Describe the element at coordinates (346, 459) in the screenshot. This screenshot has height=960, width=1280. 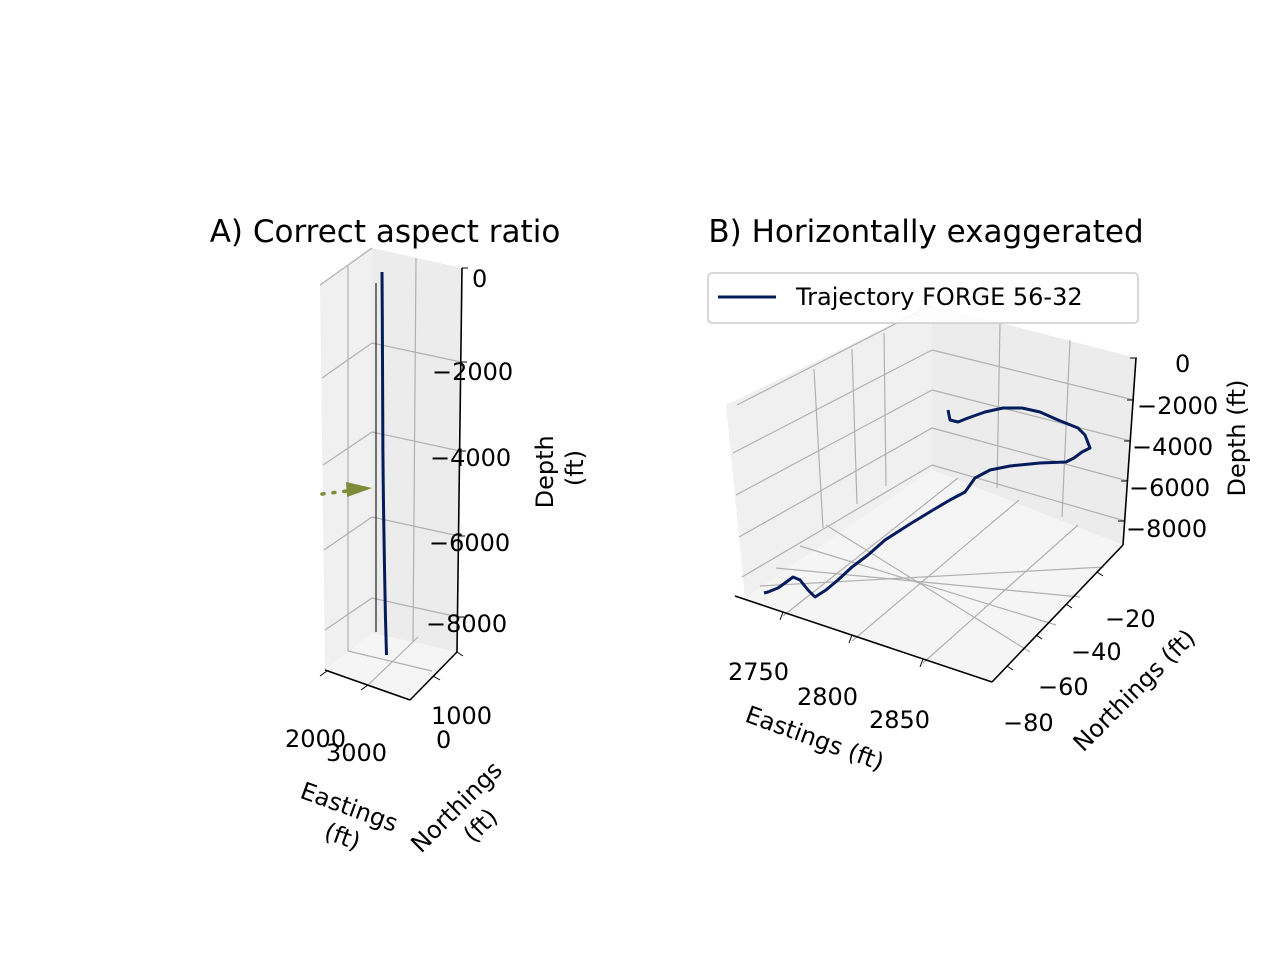
I see `panel-a-left-pane` at that location.